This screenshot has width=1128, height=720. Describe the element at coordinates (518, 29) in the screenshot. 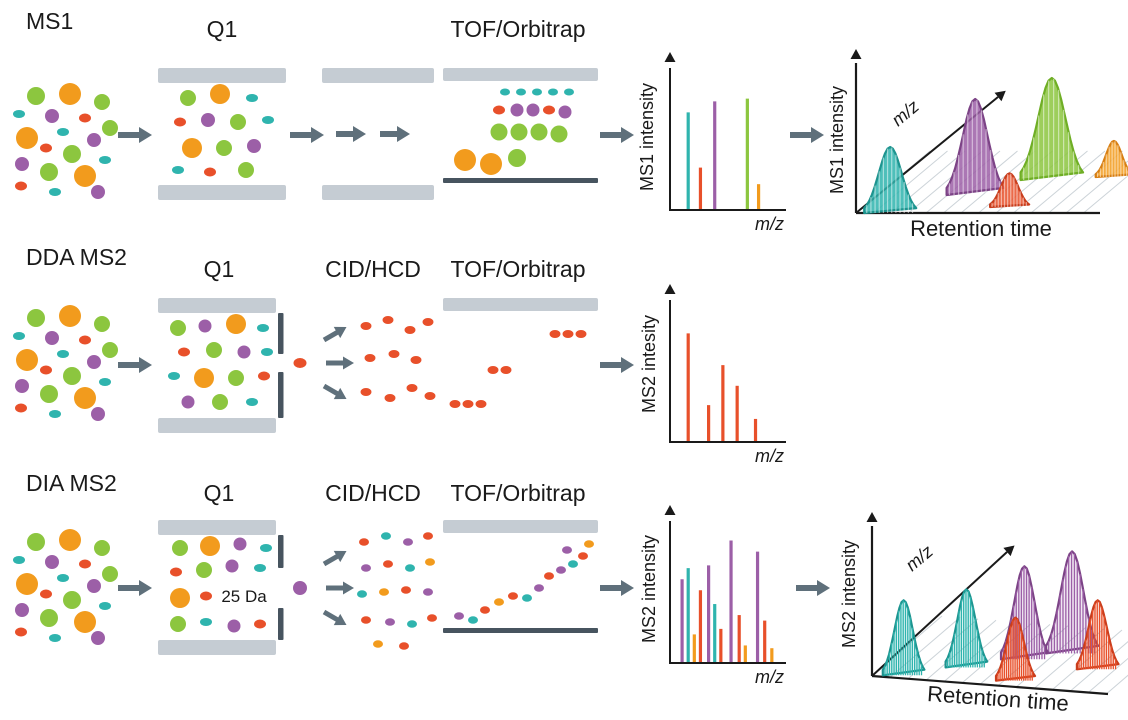

I see `ms1-analyzer-label: TOF/Orbitrap` at that location.